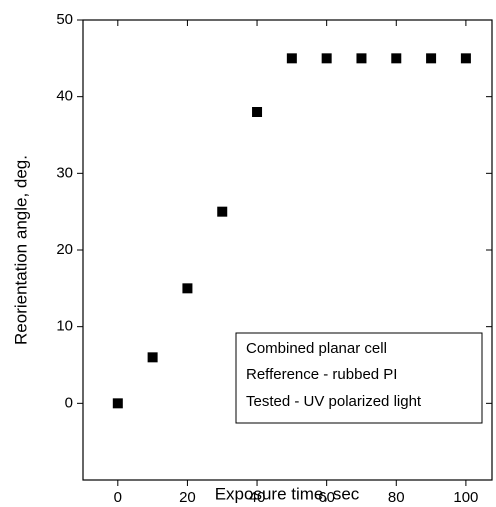  What do you see at coordinates (64, 172) in the screenshot?
I see `y-tick-label: 30` at bounding box center [64, 172].